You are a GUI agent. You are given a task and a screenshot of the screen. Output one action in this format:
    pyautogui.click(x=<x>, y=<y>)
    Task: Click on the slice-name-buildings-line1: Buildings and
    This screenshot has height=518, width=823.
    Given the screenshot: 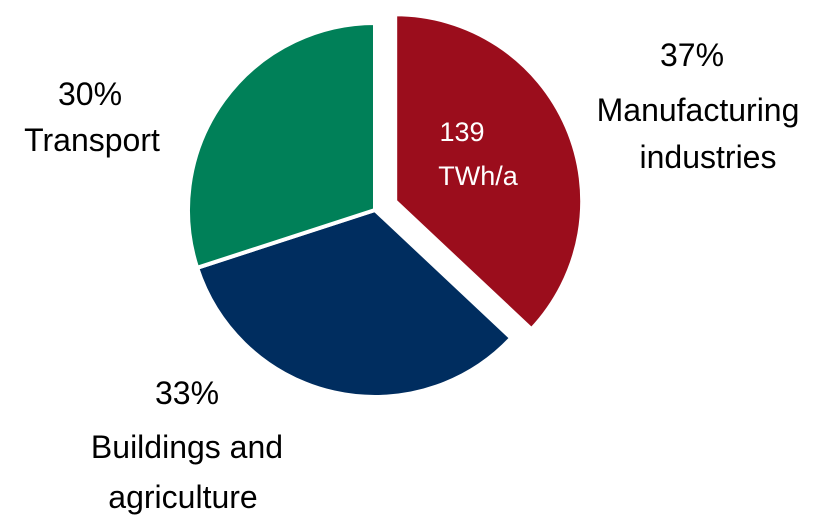 What is the action you would take?
    pyautogui.click(x=187, y=447)
    